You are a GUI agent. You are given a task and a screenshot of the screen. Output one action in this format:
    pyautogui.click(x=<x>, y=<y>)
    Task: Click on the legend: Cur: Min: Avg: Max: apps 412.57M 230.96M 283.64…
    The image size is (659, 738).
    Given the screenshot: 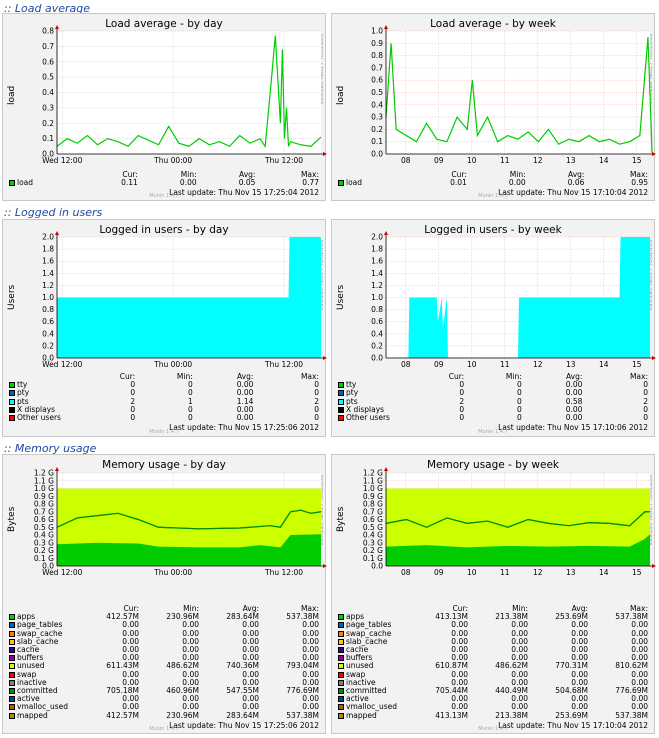 What is the action you would take?
    pyautogui.click(x=164, y=662)
    